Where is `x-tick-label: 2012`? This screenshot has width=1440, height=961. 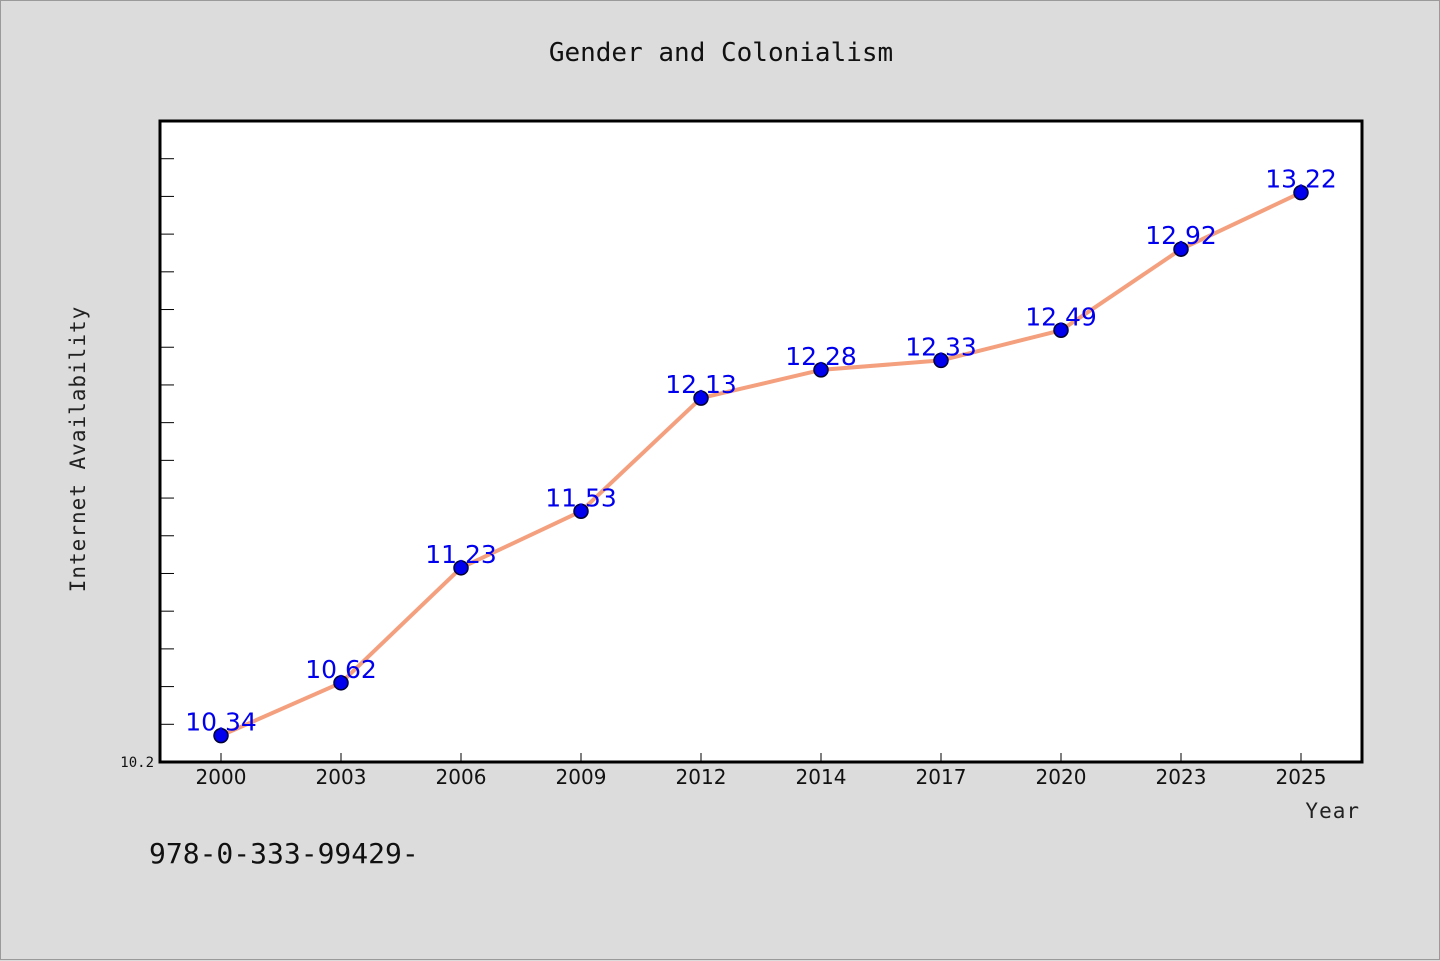 x-tick-label: 2012 is located at coordinates (701, 777).